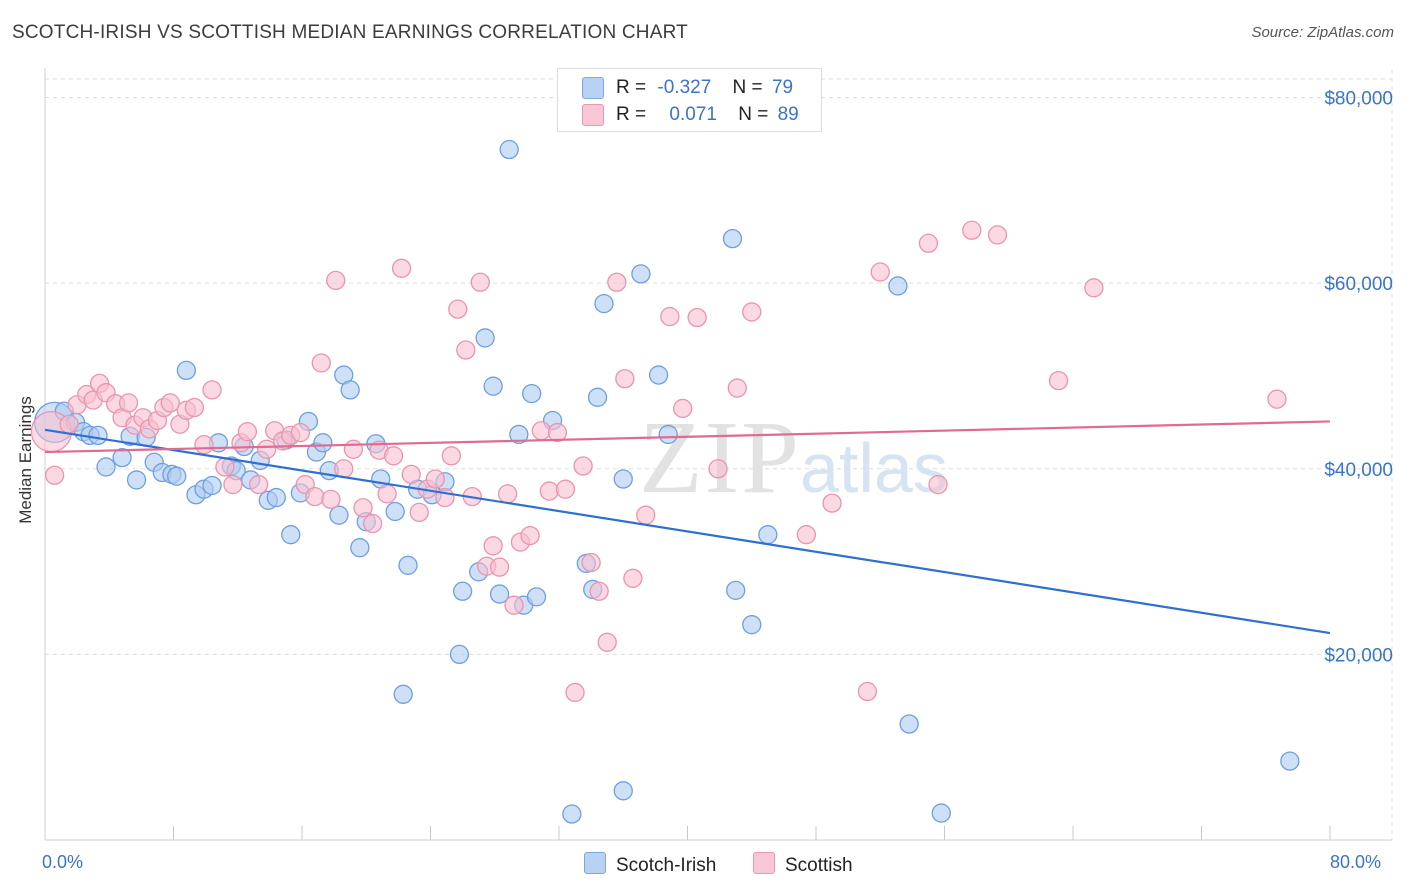 This screenshot has height=892, width=1406. What do you see at coordinates (1358, 655) in the screenshot?
I see `y-tick-label: $20,000` at bounding box center [1358, 655].